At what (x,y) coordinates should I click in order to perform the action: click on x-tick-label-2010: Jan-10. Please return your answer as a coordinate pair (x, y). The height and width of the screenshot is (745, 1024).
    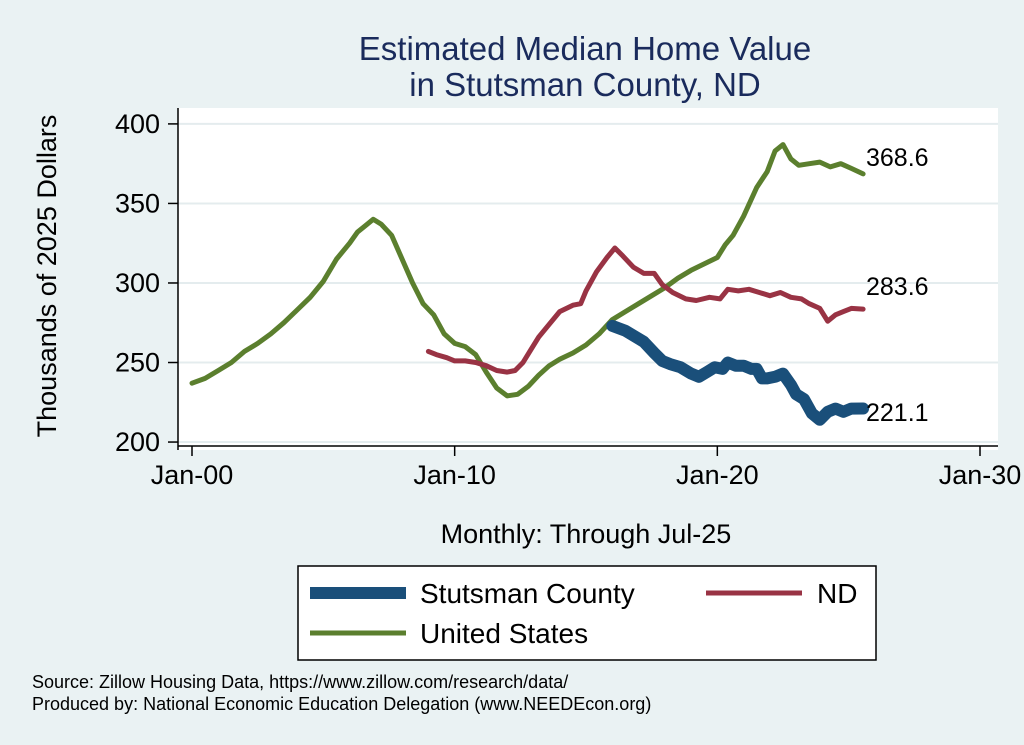
    Looking at the image, I should click on (454, 475).